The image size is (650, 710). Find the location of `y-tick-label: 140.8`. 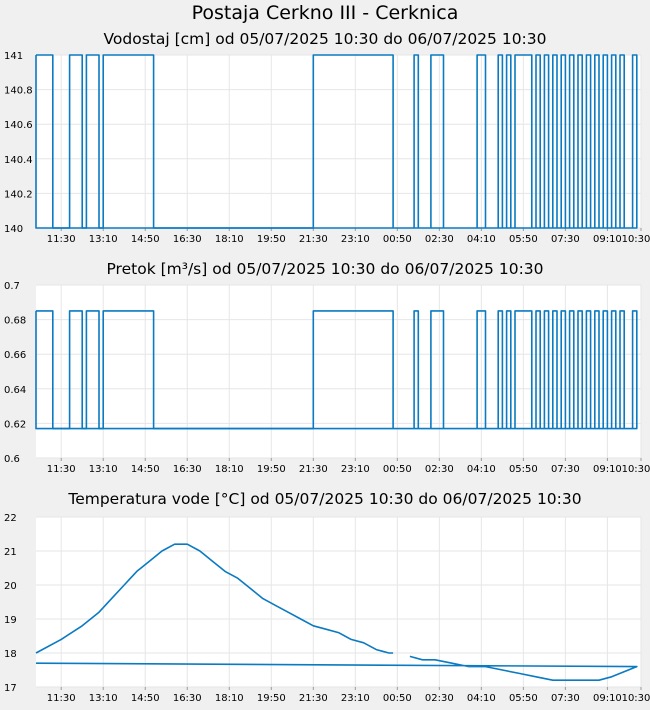

y-tick-label: 140.8 is located at coordinates (18, 91).